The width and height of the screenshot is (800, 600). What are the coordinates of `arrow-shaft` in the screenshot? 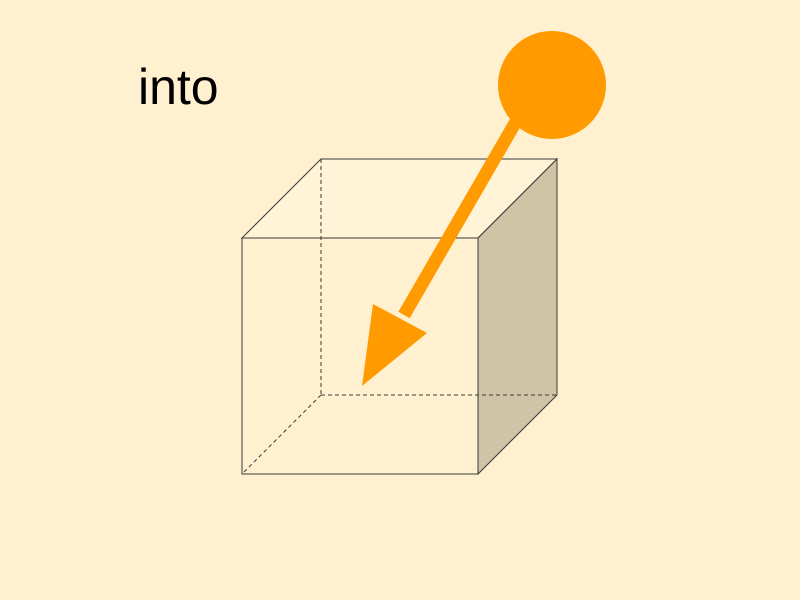 It's located at (461, 216).